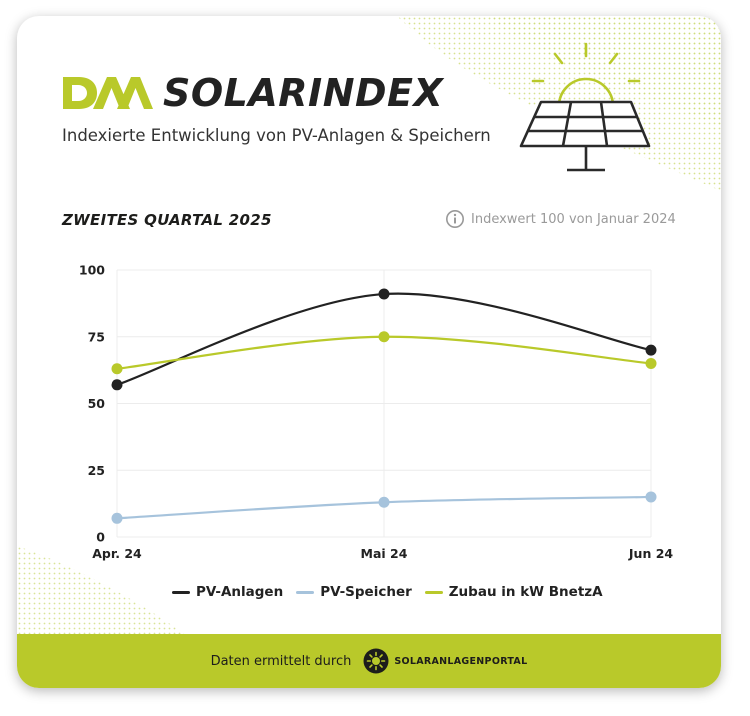  Describe the element at coordinates (92, 270) in the screenshot. I see `y-tick-label: 100` at that location.